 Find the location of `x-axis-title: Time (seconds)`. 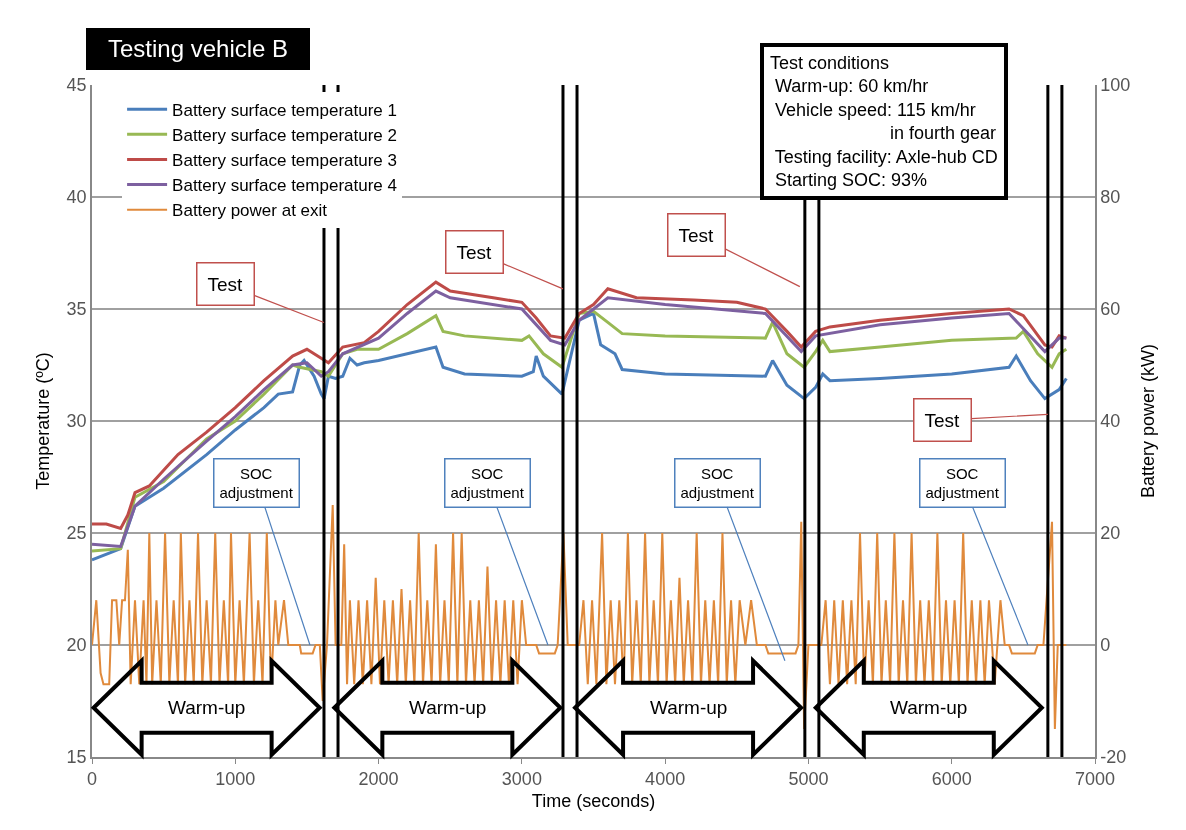

x-axis-title: Time (seconds) is located at coordinates (593, 800).